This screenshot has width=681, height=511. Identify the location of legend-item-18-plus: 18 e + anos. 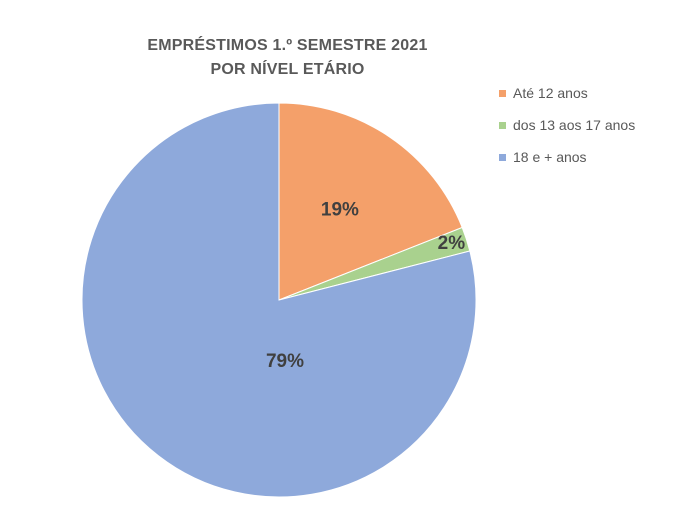
(566, 157).